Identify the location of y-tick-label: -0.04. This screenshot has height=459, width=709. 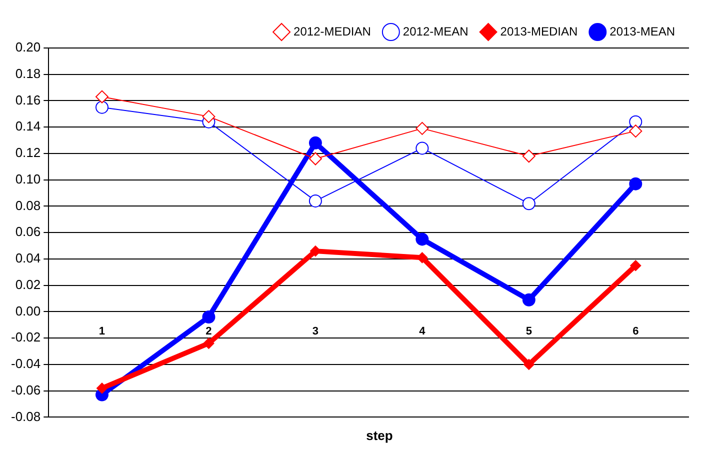
(25, 364).